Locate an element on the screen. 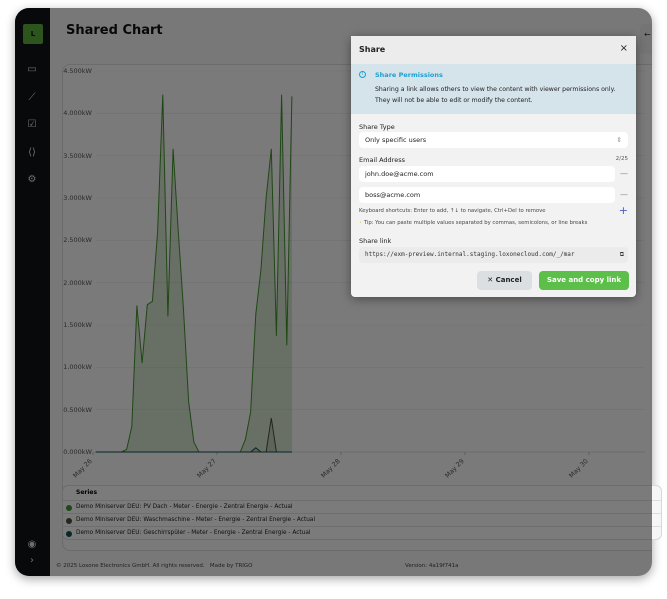 The height and width of the screenshot is (599, 667). email-label: Email Address is located at coordinates (382, 160).